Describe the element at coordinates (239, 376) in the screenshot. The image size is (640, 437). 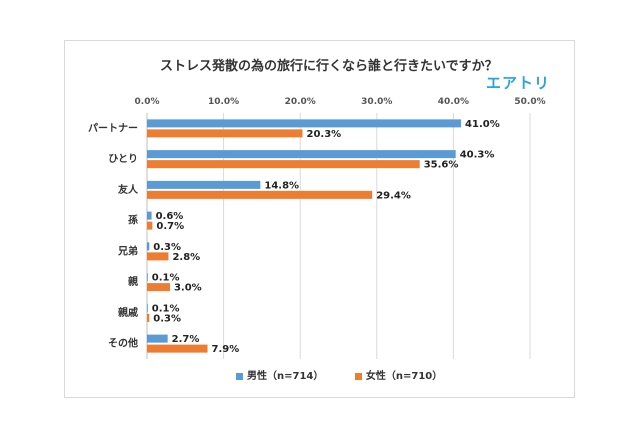
I see `legend-swatch-male` at that location.